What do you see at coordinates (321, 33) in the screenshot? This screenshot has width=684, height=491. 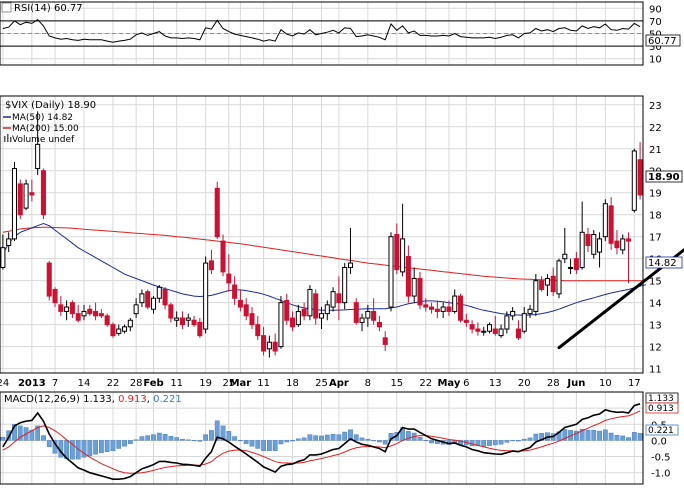 I see `rsi-level-lines` at bounding box center [321, 33].